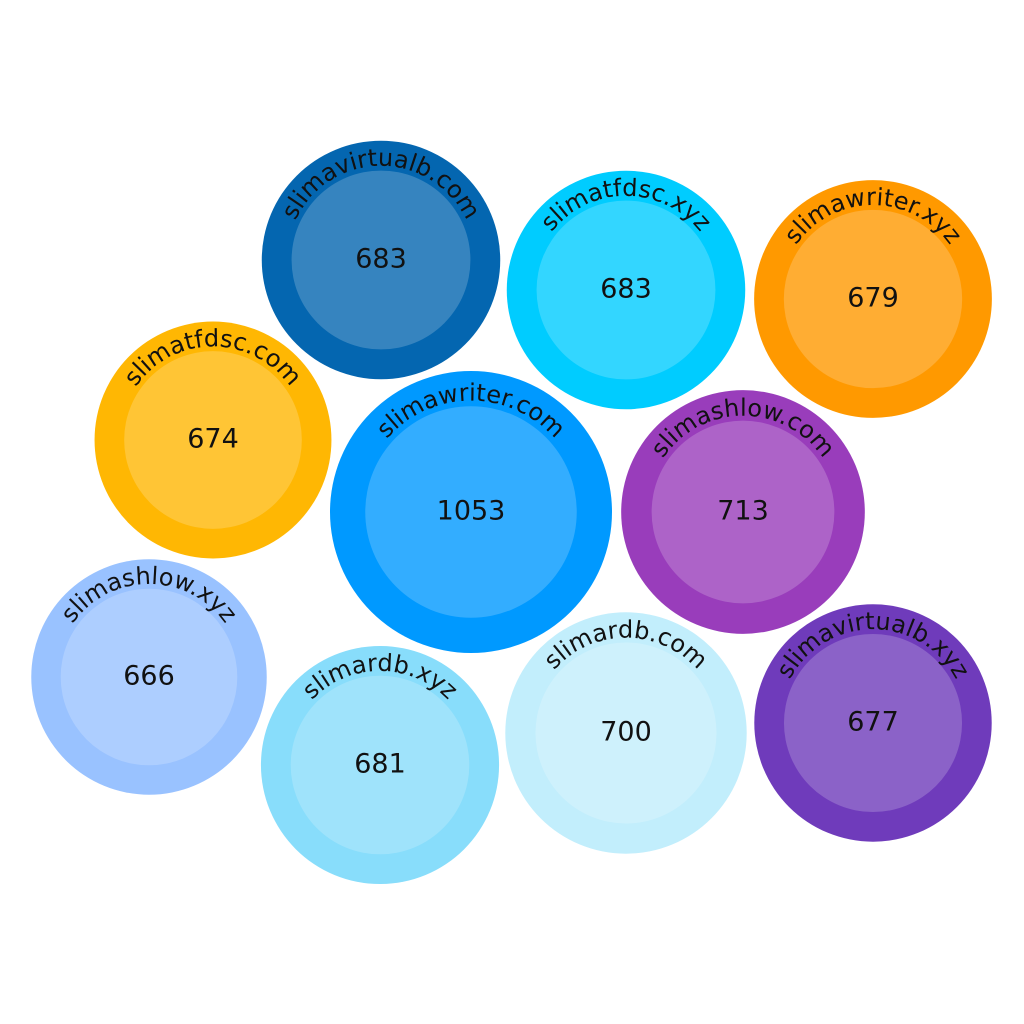  I want to click on bubble-value: 700, so click(626, 732).